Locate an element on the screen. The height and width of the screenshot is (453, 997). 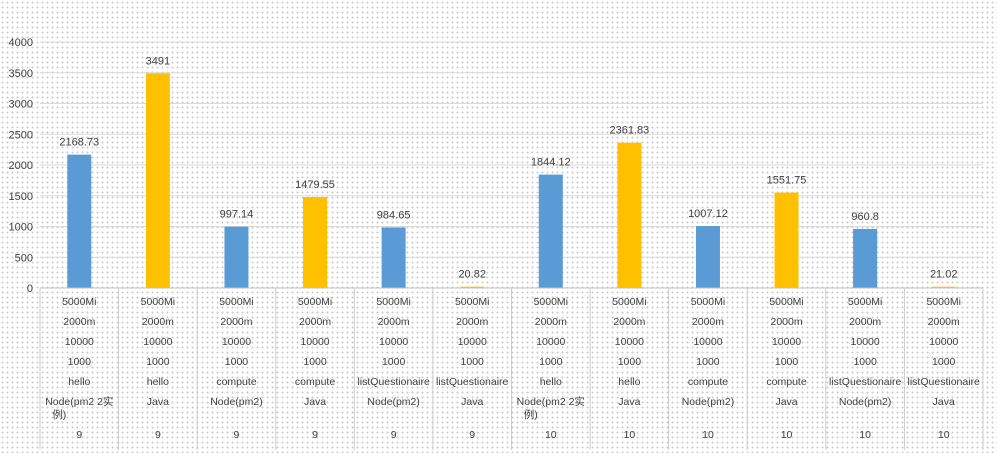
y-tick-label: 3000 is located at coordinates (21, 105).